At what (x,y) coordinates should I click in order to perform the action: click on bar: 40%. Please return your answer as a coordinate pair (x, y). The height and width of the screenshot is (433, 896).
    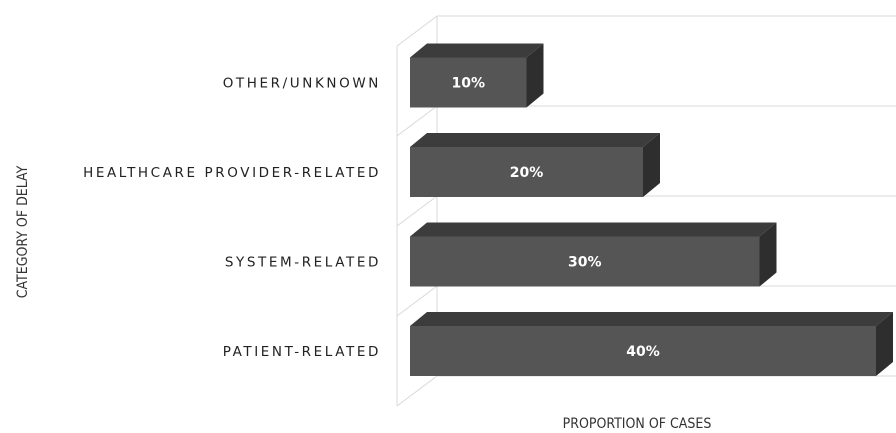
    Looking at the image, I should click on (651, 344).